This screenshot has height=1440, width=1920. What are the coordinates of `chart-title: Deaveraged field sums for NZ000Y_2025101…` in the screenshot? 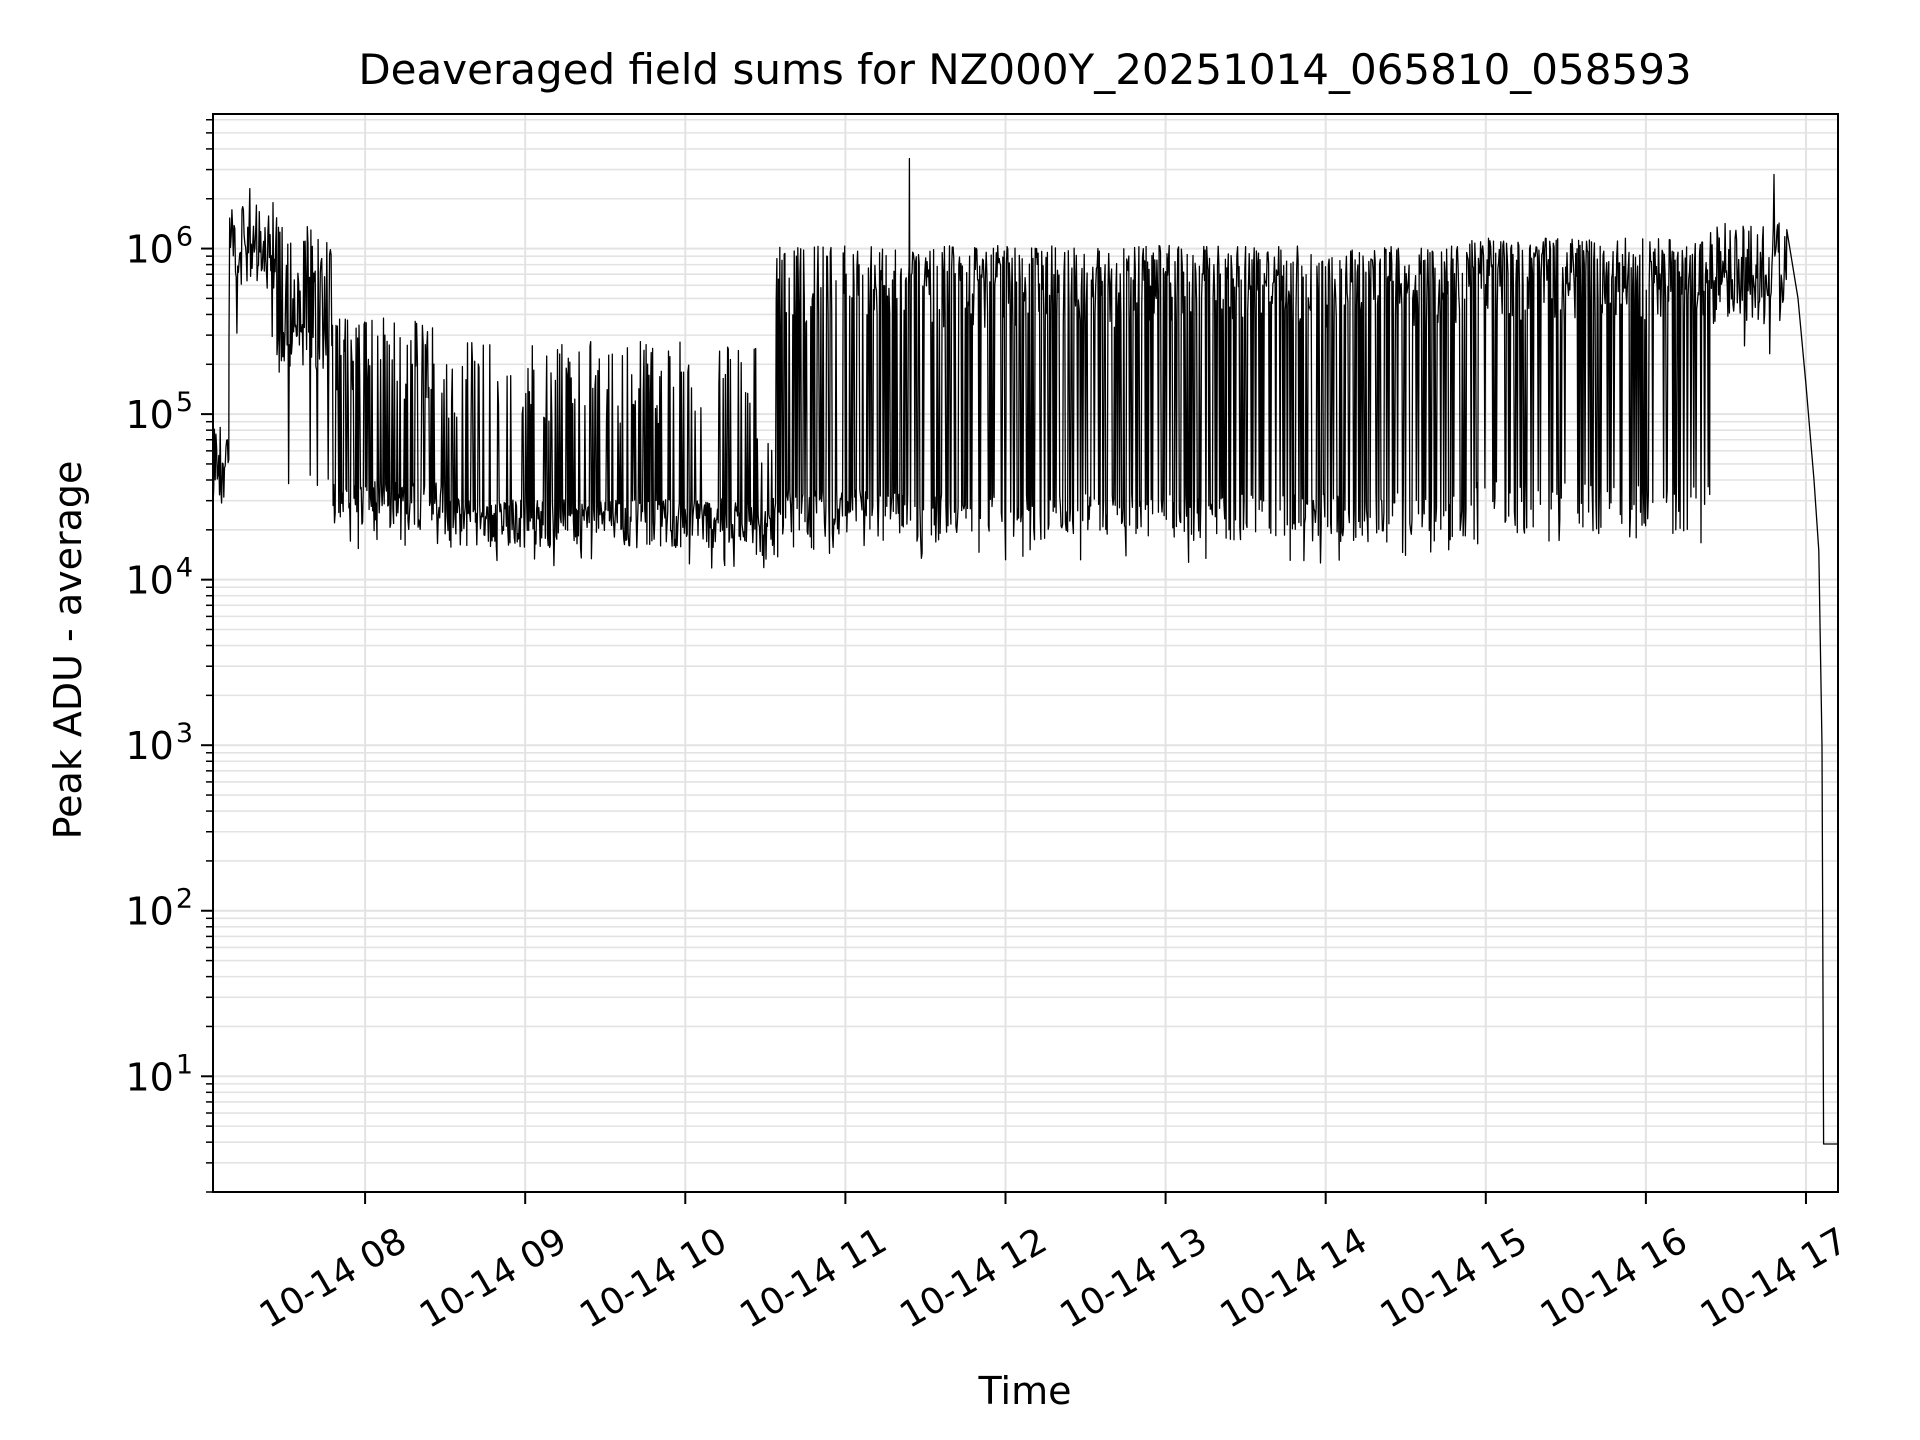 It's located at (1024, 69).